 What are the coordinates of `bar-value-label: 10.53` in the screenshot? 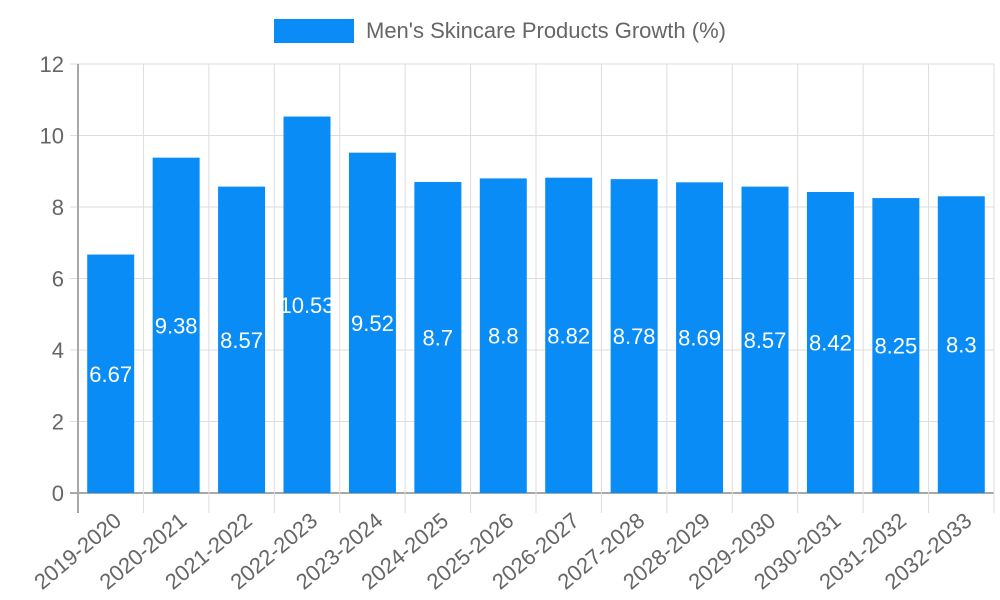 It's located at (306, 305).